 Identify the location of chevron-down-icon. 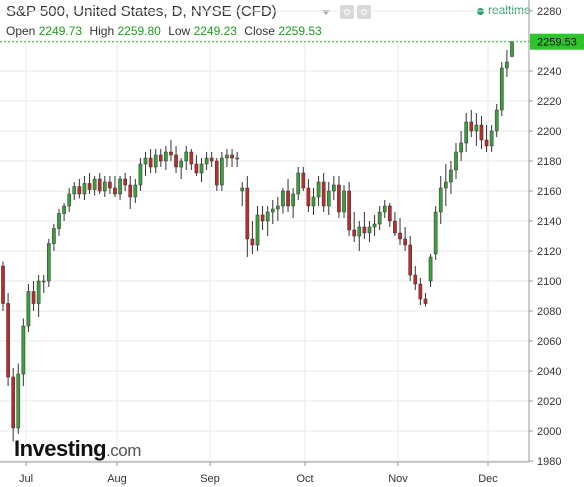
(326, 12).